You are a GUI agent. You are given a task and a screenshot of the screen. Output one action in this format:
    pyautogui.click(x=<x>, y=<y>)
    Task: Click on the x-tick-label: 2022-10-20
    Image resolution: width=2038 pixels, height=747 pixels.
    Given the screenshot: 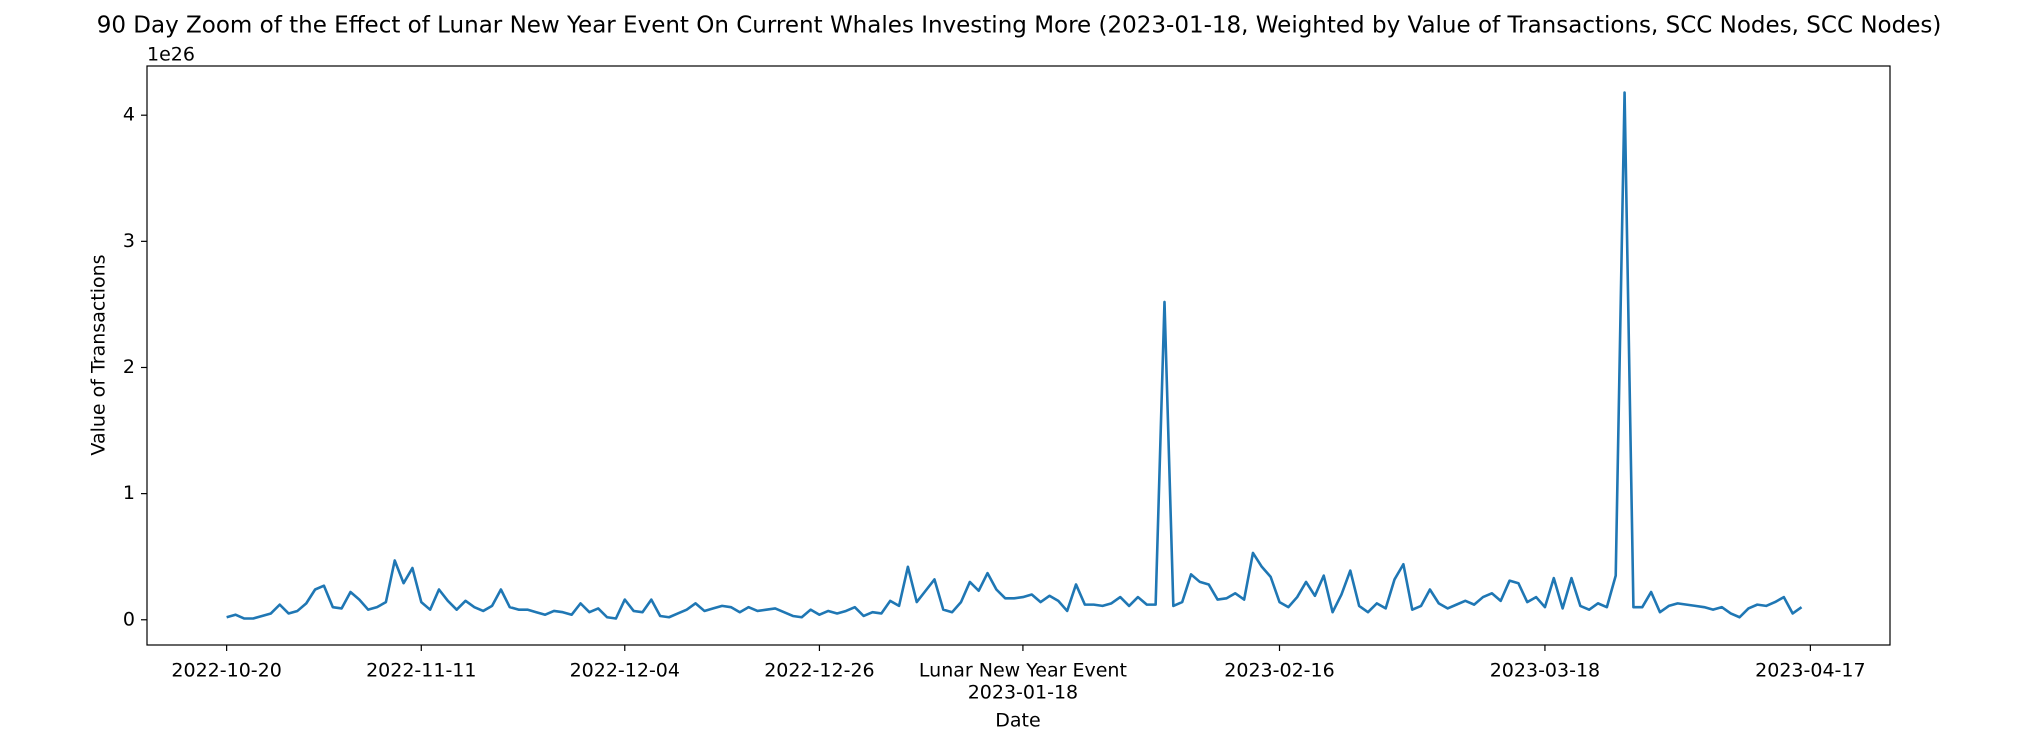 What is the action you would take?
    pyautogui.click(x=226, y=671)
    